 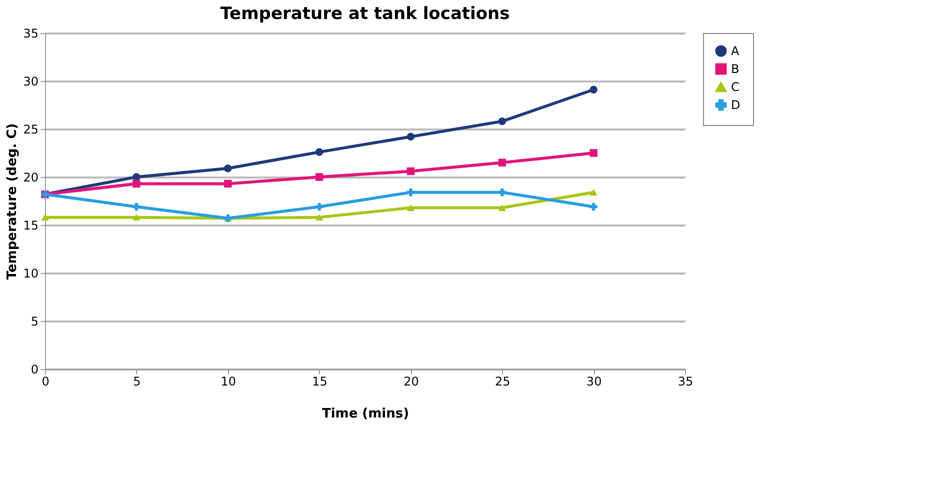 What do you see at coordinates (686, 381) in the screenshot?
I see `x-tick-label: 35` at bounding box center [686, 381].